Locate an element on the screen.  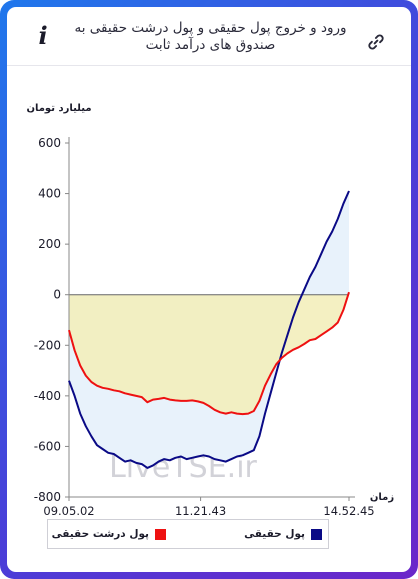
area-fill-big-real-money is located at coordinates (209, 353).